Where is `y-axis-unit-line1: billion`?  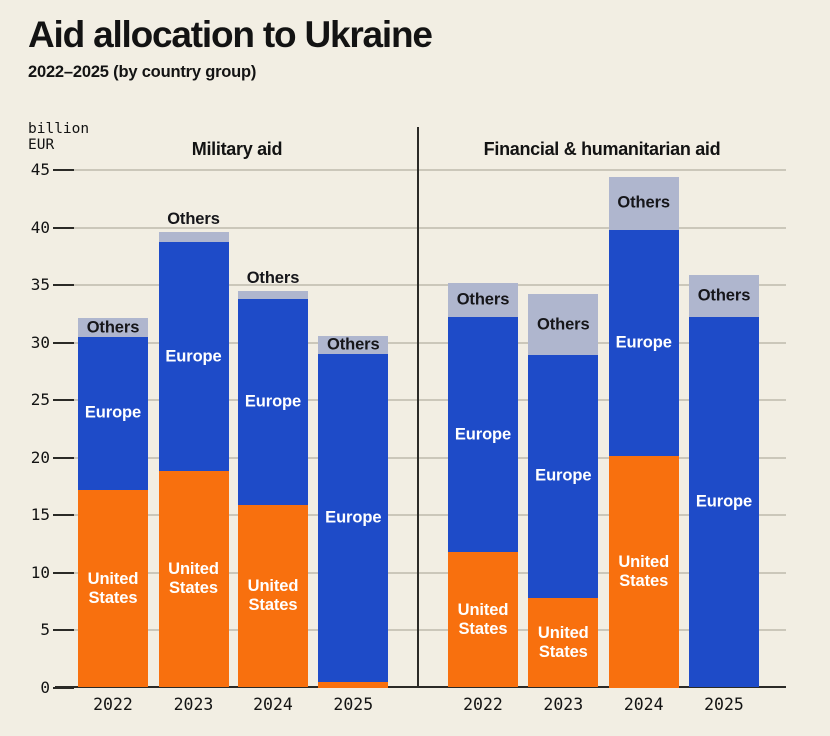
y-axis-unit-line1: billion is located at coordinates (59, 129).